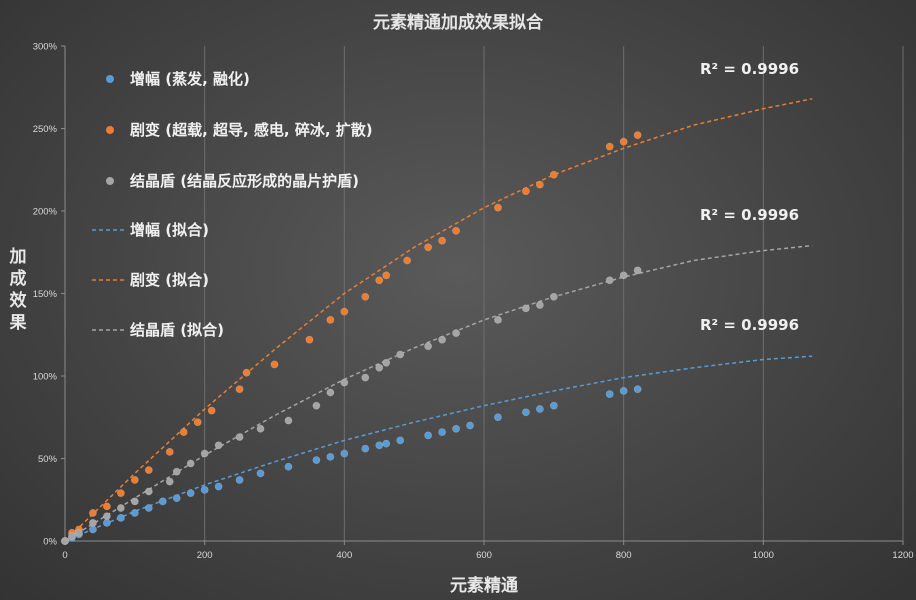 This screenshot has width=916, height=600. Describe the element at coordinates (624, 555) in the screenshot. I see `x-tick-label: 800` at that location.